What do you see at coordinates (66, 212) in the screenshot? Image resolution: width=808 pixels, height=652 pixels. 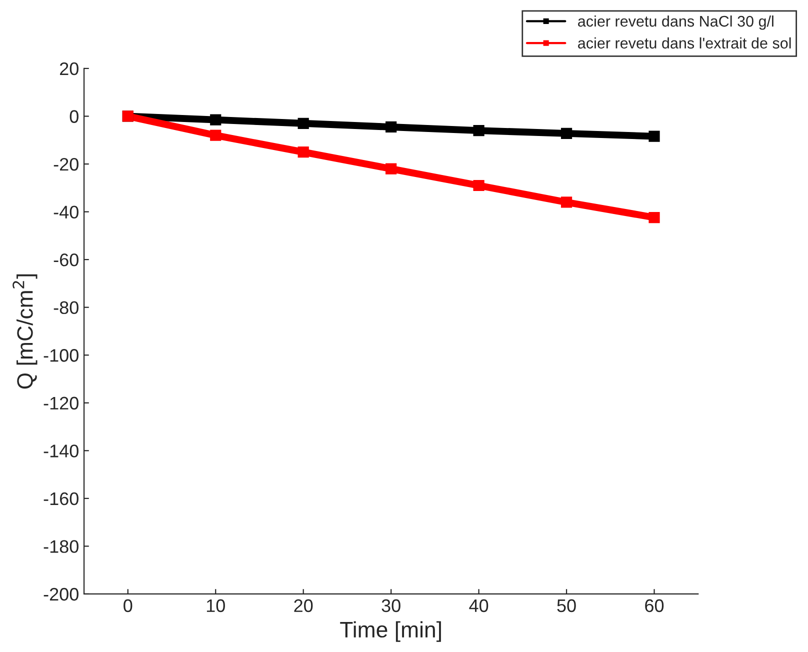 I see `y-tick-label: -40` at bounding box center [66, 212].